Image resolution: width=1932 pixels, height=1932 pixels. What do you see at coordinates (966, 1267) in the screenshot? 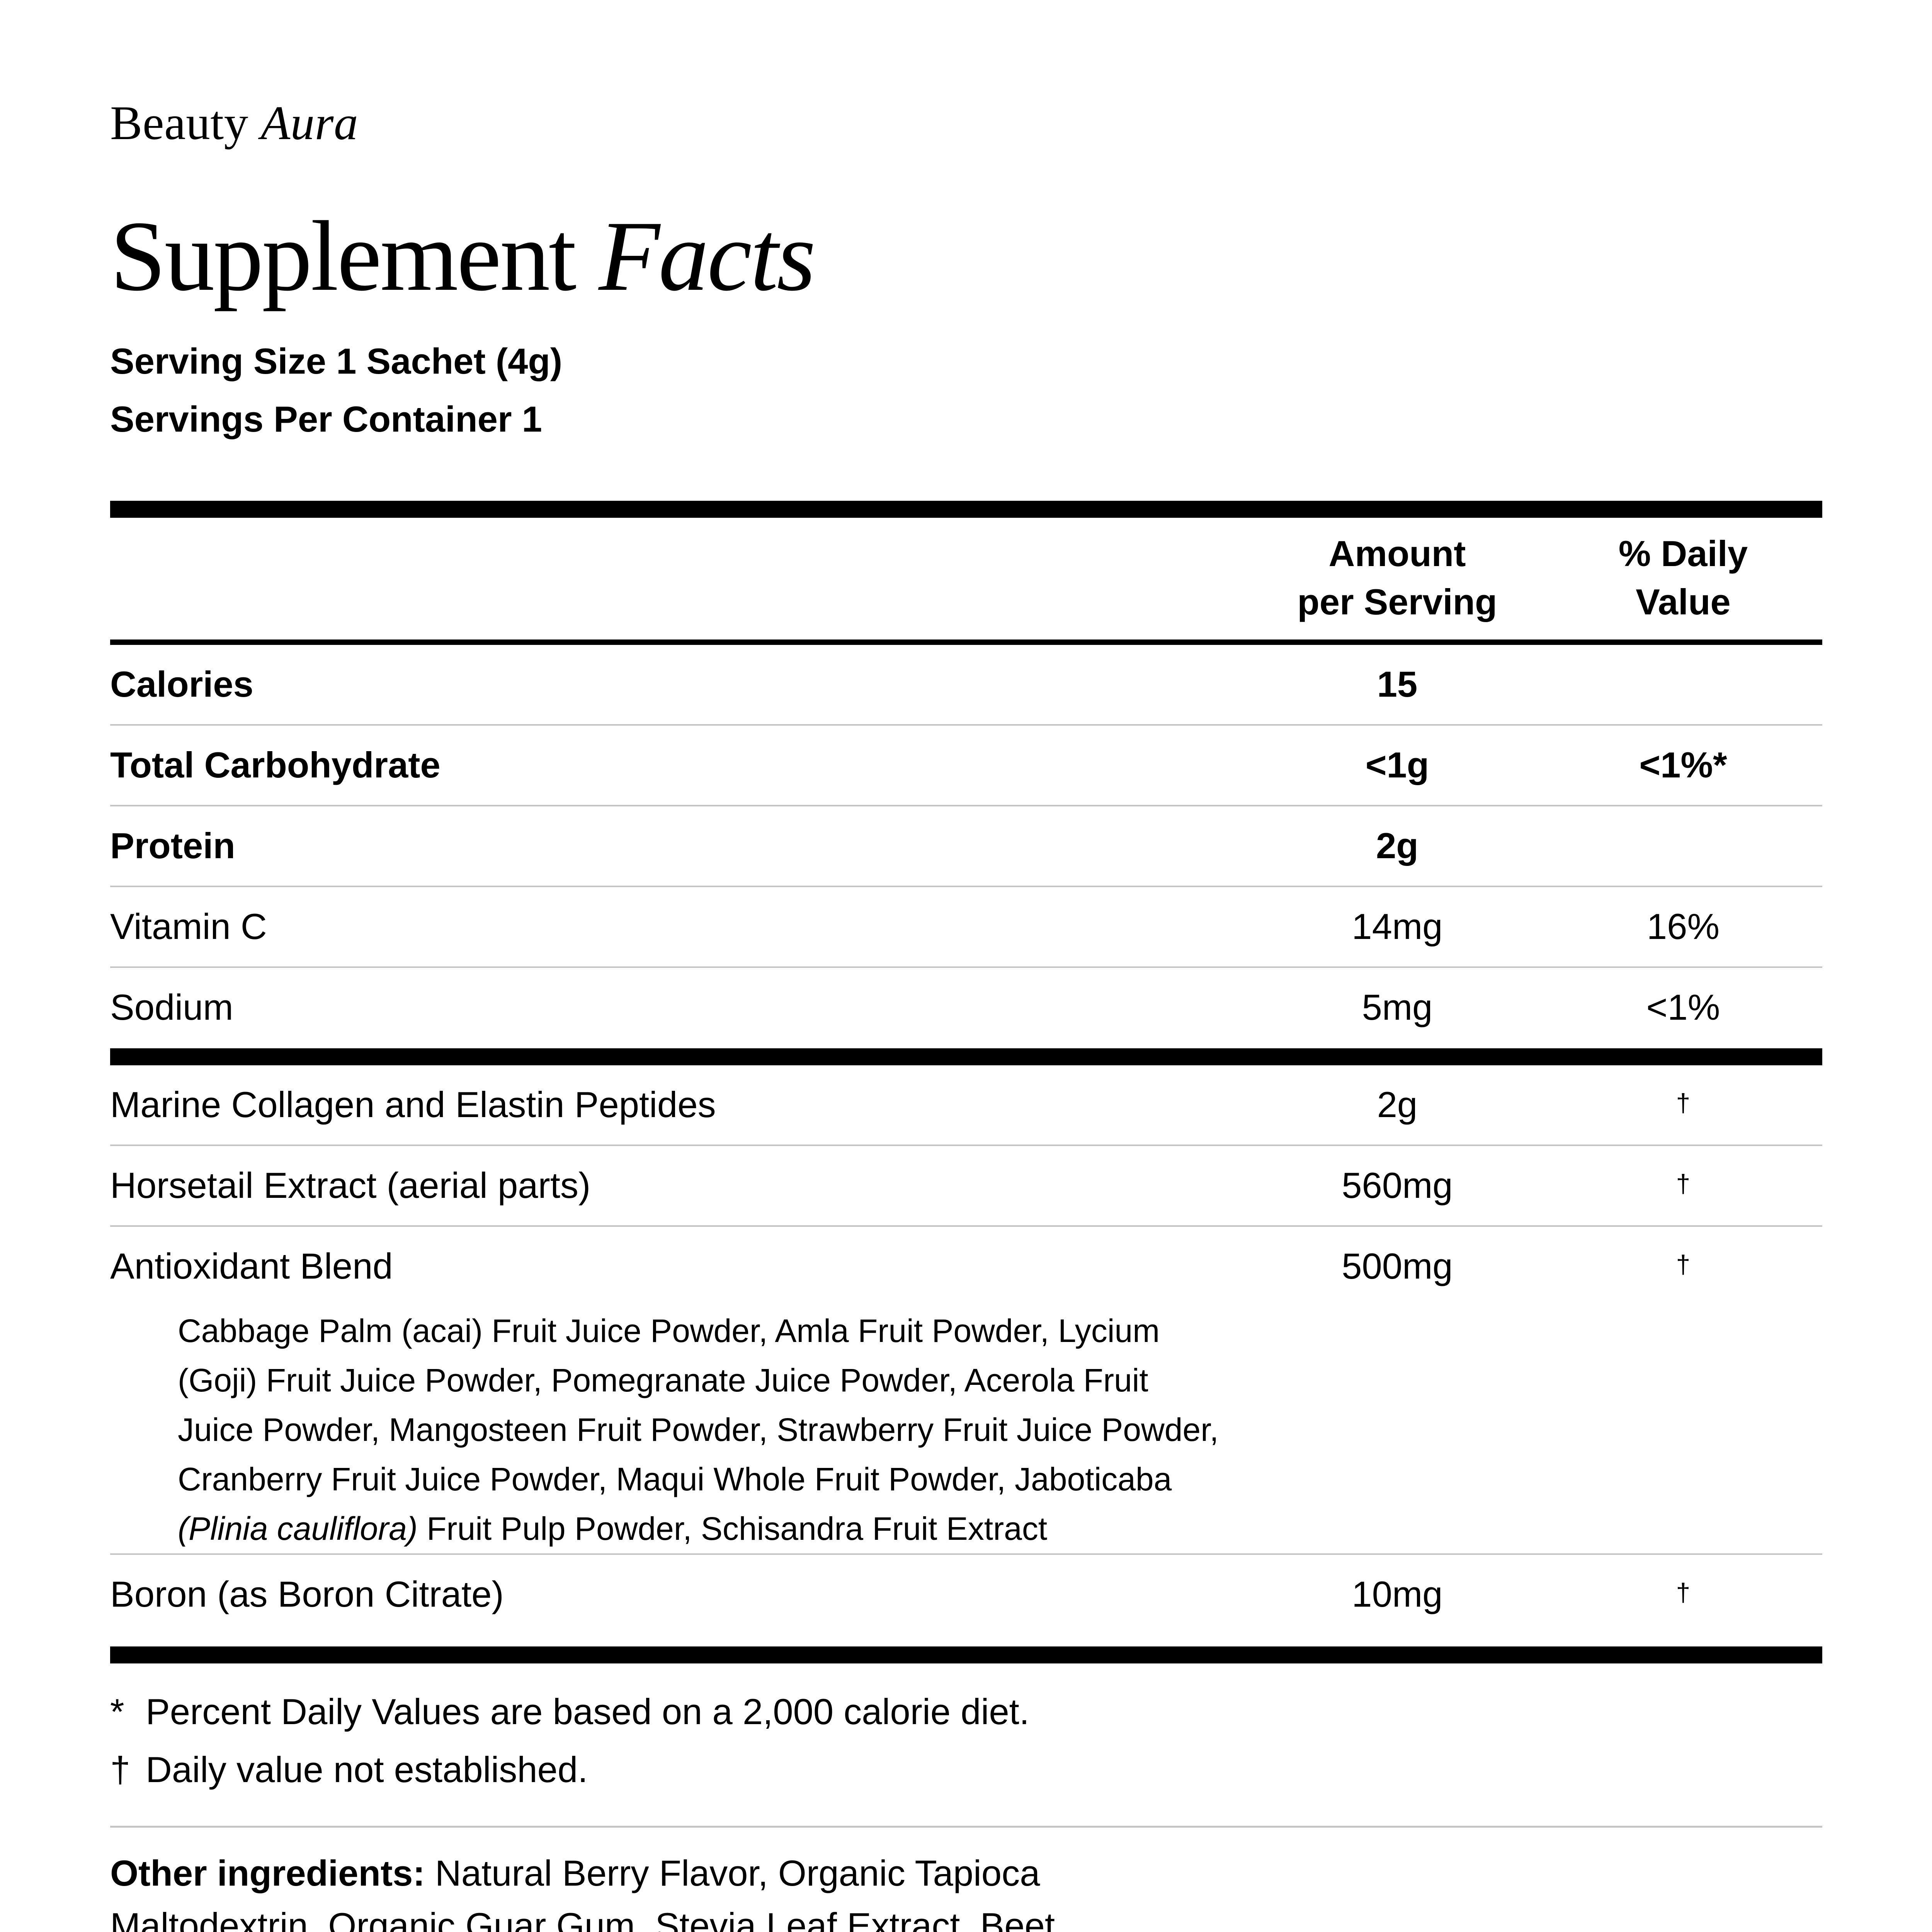
I see `table-row-antioxidant-blend: Antioxidant Blend 500mg †` at bounding box center [966, 1267].